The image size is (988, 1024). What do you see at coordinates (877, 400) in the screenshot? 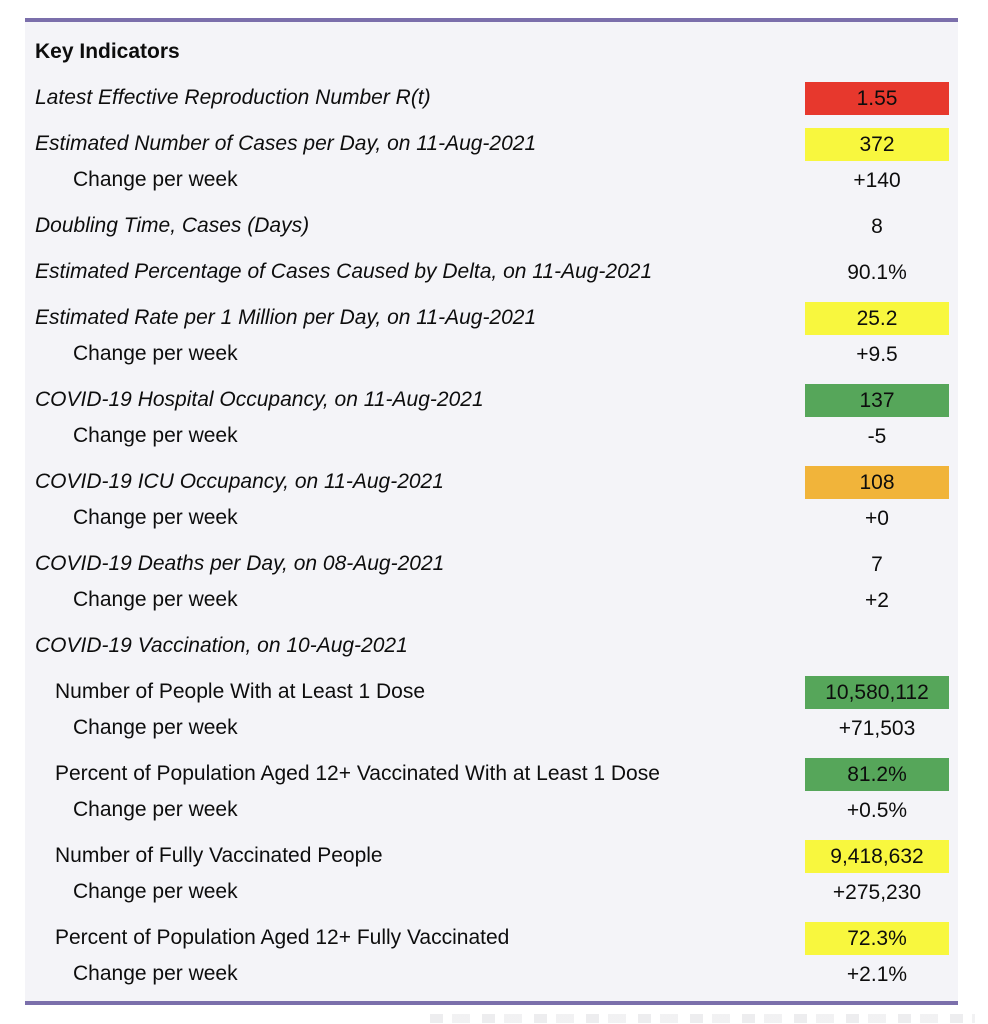
I see `row-value-highlight-green: 137` at bounding box center [877, 400].